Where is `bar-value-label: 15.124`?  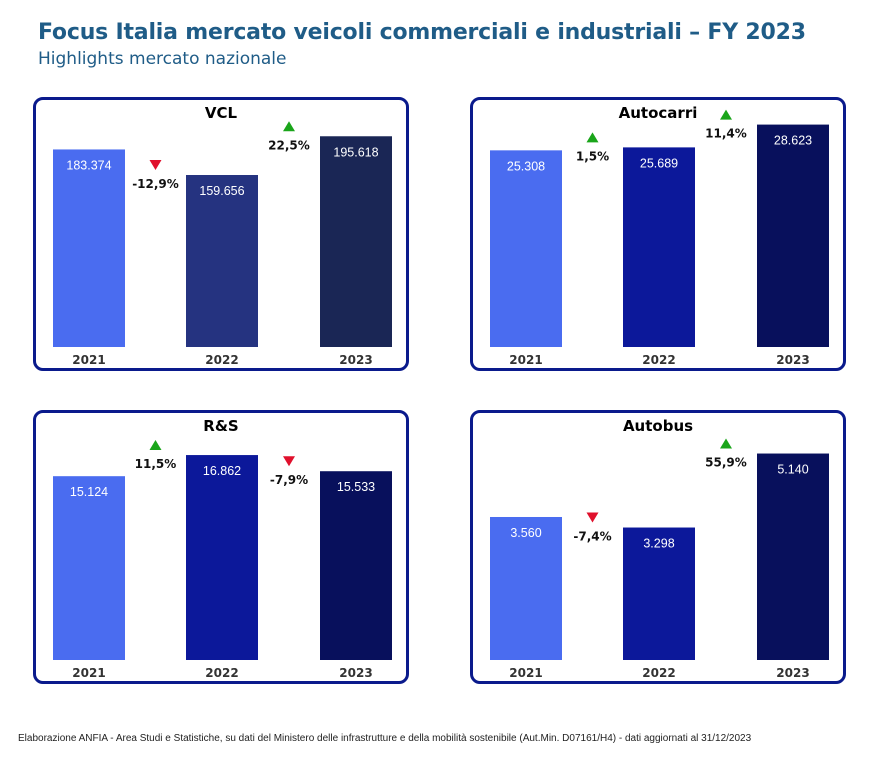
bar-value-label: 15.124 is located at coordinates (89, 492).